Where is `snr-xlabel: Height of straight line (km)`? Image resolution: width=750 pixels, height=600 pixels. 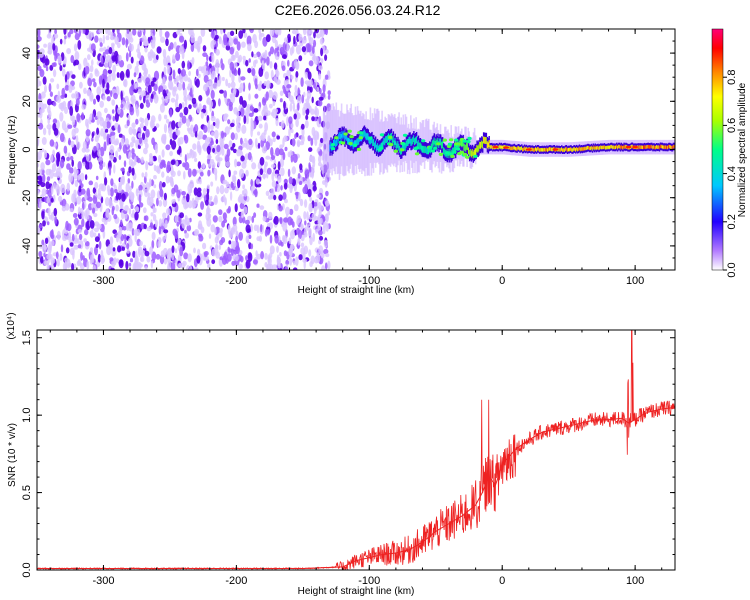
snr-xlabel: Height of straight line (km) is located at coordinates (356, 591).